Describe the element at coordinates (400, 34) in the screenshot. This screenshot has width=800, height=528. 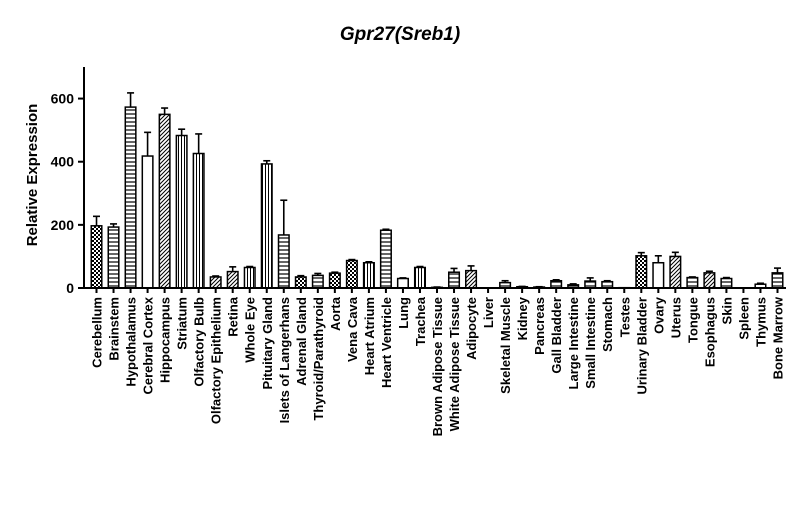
I see `chart-title: Gpr27(Sreb1)` at that location.